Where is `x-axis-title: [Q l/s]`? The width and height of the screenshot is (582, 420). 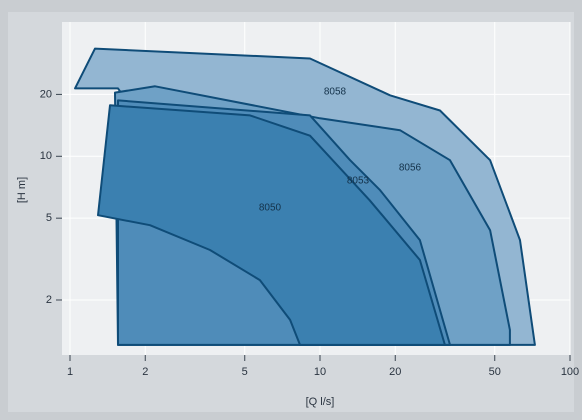
x-axis-title: [Q l/s] is located at coordinates (320, 402).